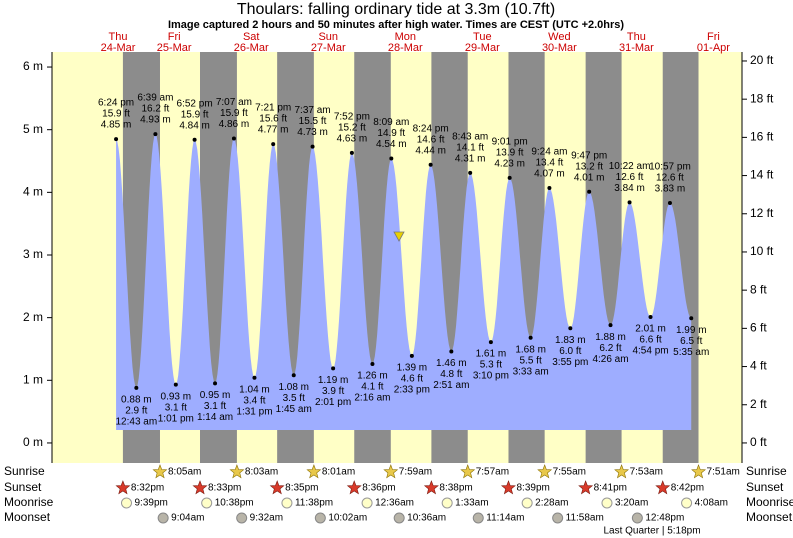  What do you see at coordinates (372, 387) in the screenshot?
I see `tide-label: 4.1 ft` at bounding box center [372, 387].